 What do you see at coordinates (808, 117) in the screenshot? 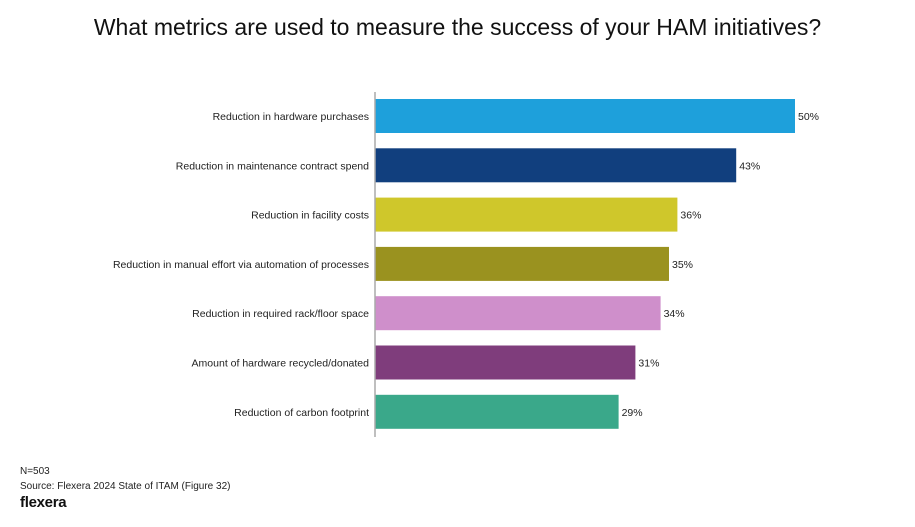
I see `value-label: 50%` at bounding box center [808, 117].